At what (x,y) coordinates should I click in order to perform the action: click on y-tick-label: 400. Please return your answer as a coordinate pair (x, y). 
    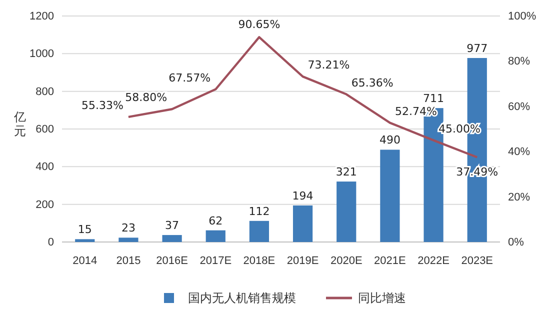
    Looking at the image, I should click on (45, 167).